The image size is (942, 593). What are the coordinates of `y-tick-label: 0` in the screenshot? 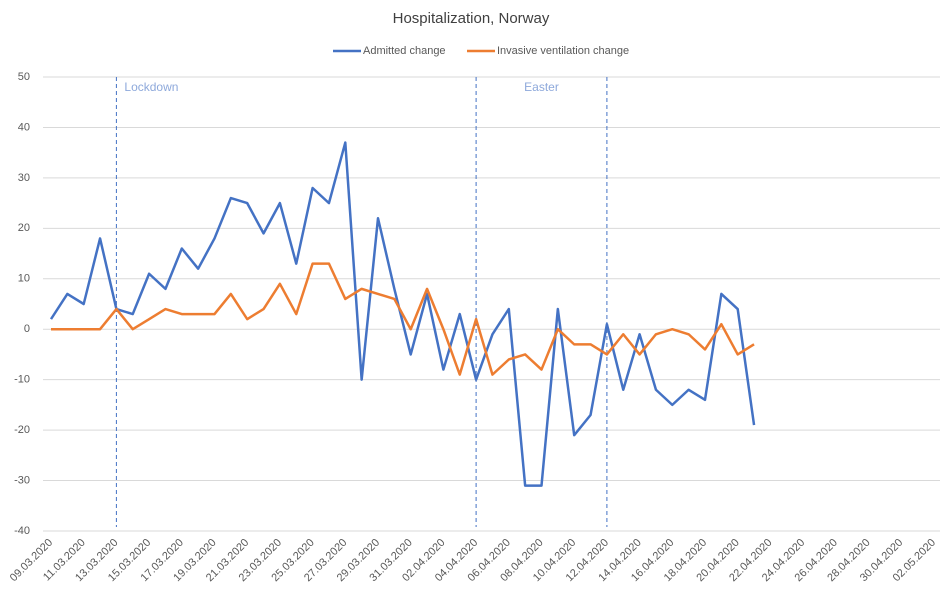 It's located at (27, 329).